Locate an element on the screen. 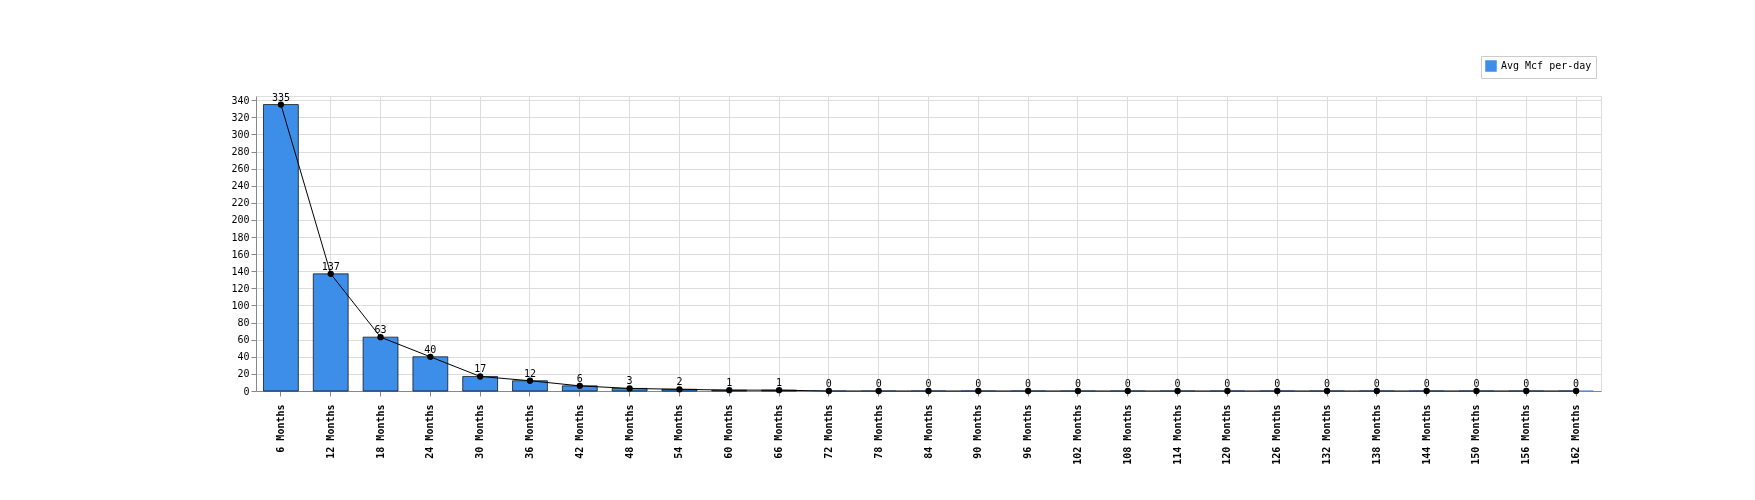 The height and width of the screenshot is (500, 1755). y-tick-label: 200 is located at coordinates (240, 220).